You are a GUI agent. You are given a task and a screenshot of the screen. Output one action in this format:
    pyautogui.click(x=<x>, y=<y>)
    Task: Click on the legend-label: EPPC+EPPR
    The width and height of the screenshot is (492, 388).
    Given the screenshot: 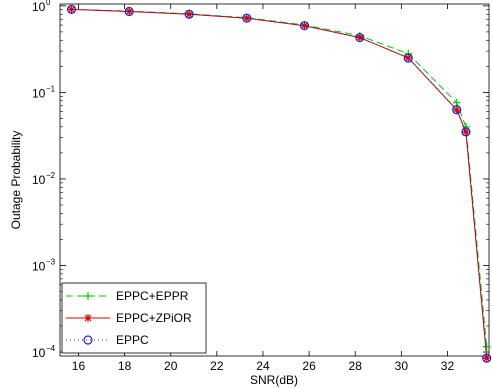 What is the action you would take?
    pyautogui.click(x=152, y=296)
    